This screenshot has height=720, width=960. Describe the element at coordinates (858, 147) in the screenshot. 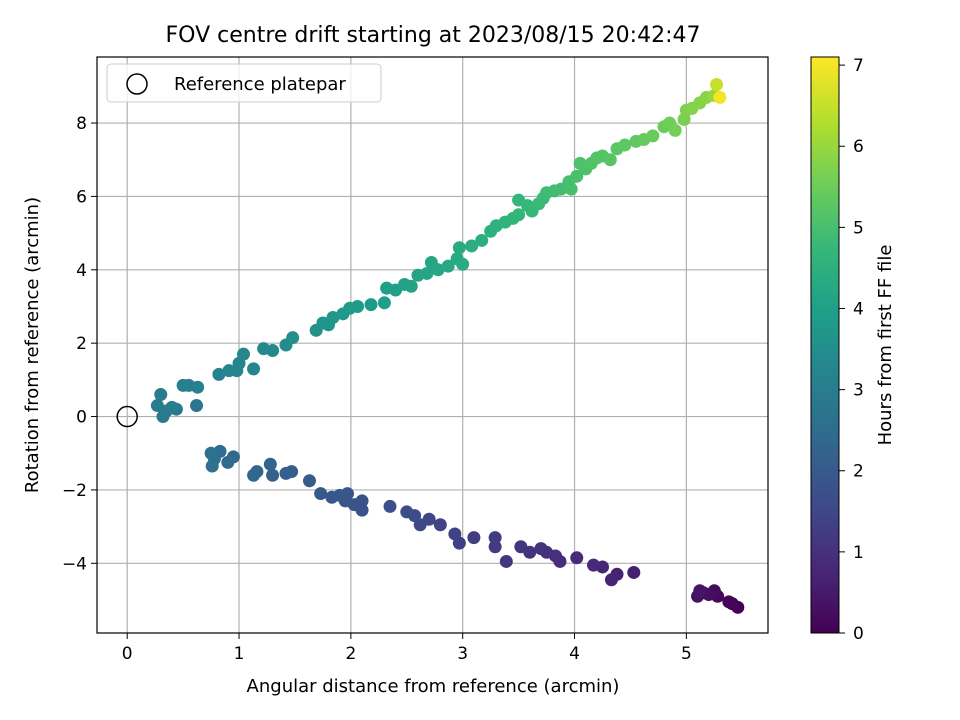

I see `colorbar-tick-label: 6` at that location.